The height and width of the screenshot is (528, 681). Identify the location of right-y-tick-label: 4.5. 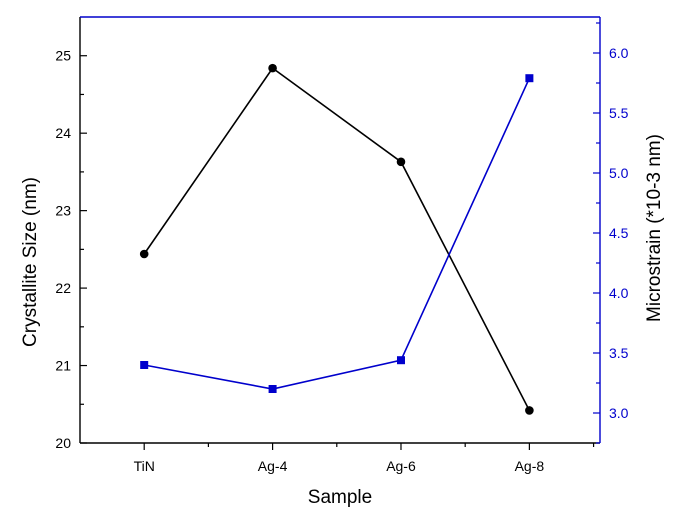
(619, 233).